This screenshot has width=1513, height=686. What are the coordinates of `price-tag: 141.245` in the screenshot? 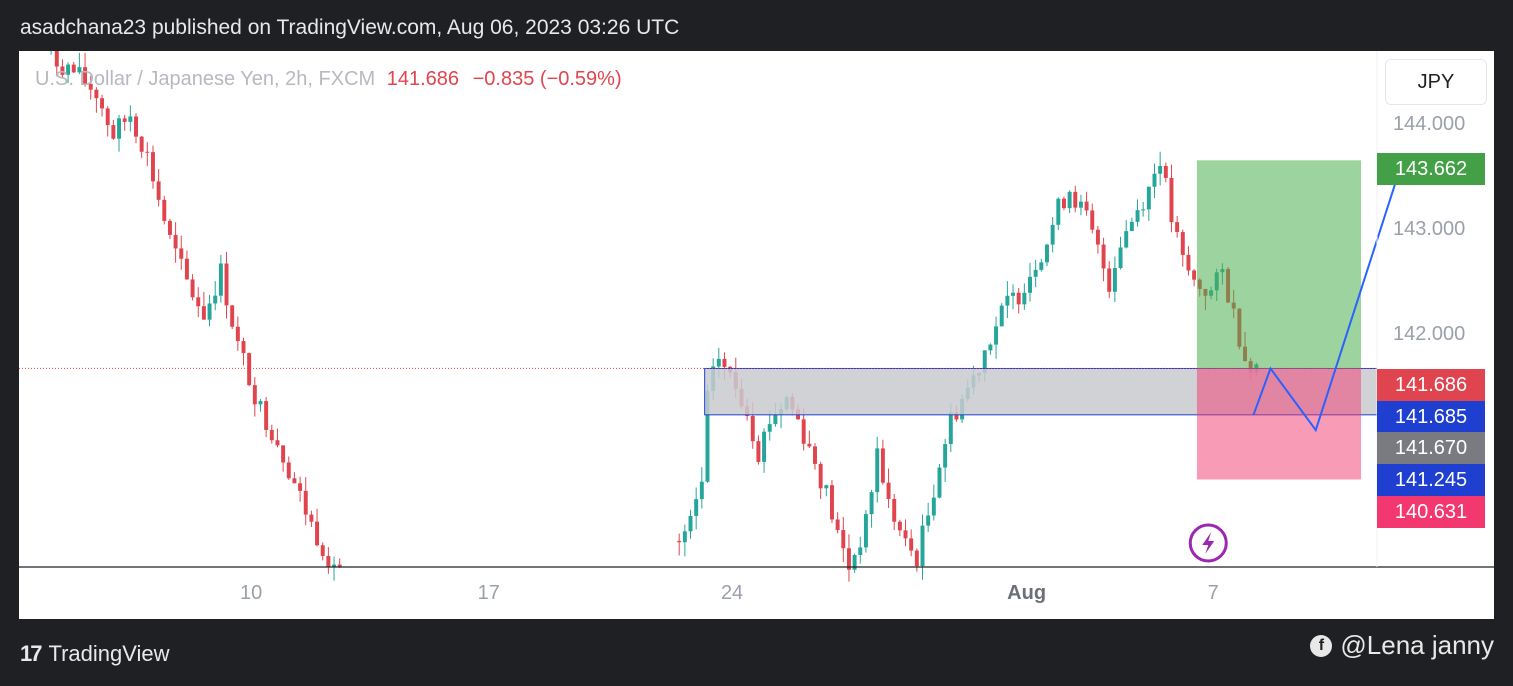 It's located at (1431, 480).